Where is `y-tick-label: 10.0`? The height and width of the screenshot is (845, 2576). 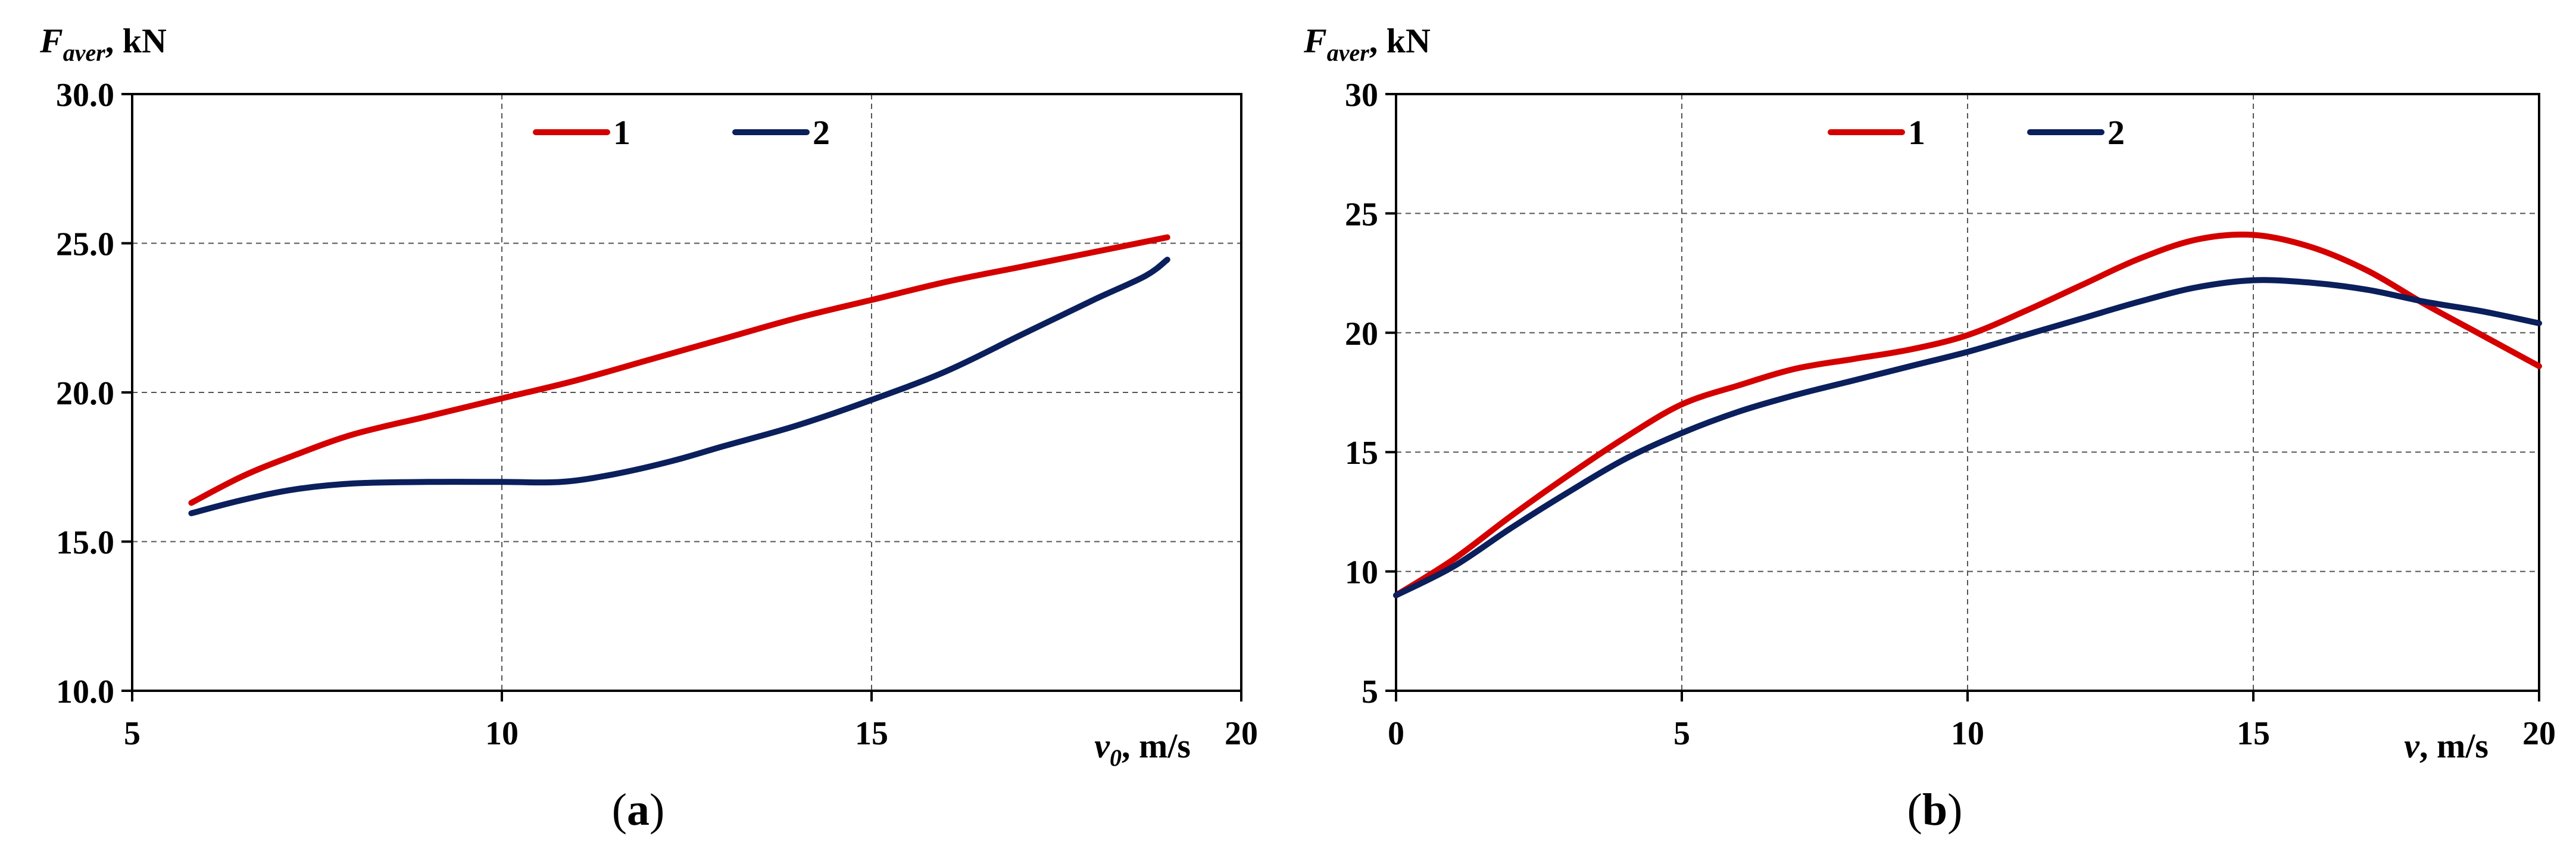
y-tick-label: 10.0 is located at coordinates (85, 691).